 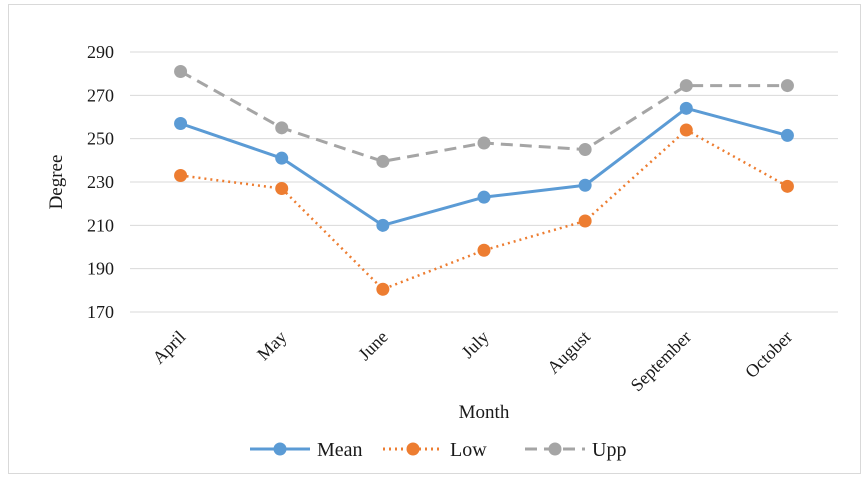 I want to click on legend-label: Upp, so click(x=609, y=450).